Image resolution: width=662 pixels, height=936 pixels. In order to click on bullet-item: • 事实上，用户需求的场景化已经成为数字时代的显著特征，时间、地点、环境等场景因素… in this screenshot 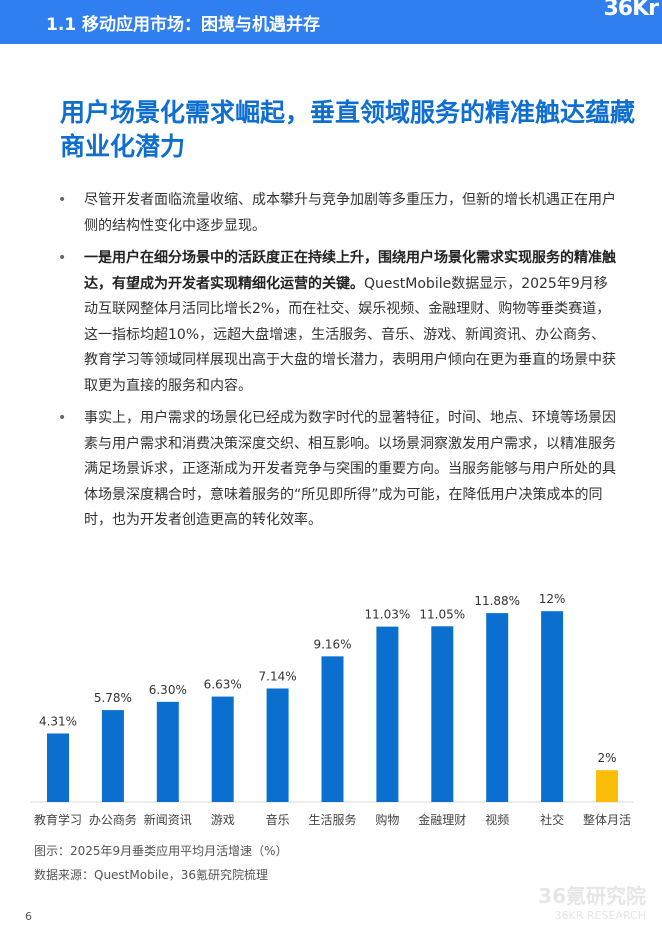, I will do `click(338, 470)`.